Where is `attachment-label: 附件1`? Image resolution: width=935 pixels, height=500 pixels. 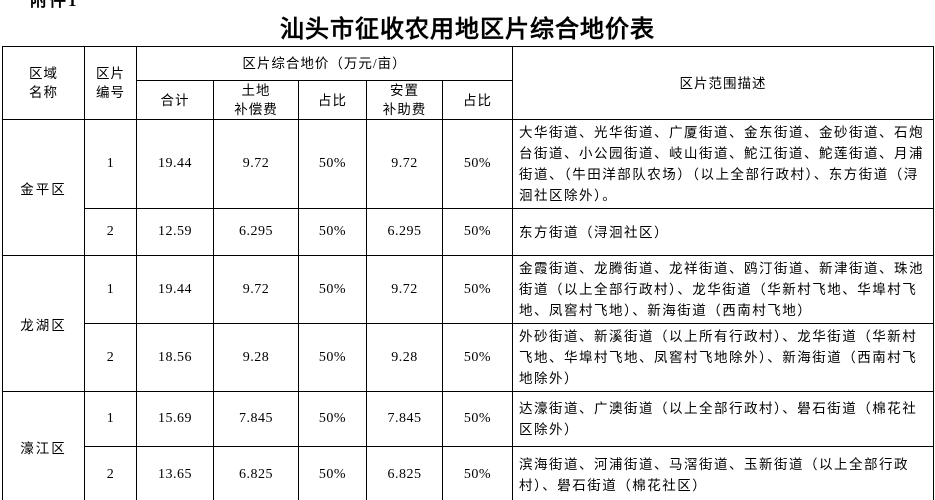 attachment-label: 附件1 is located at coordinates (54, 5).